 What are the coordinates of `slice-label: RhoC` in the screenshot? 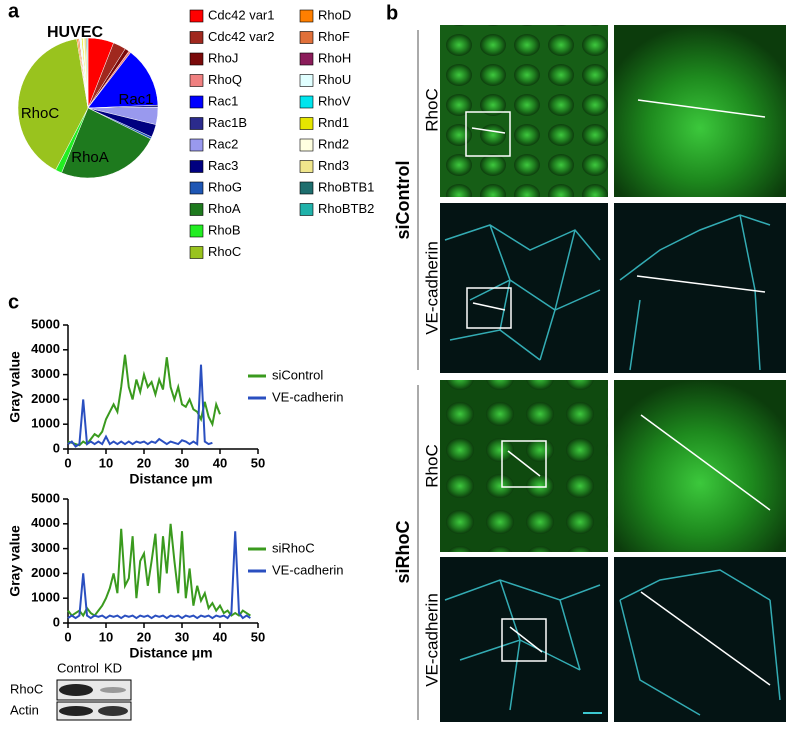 It's located at (40, 113).